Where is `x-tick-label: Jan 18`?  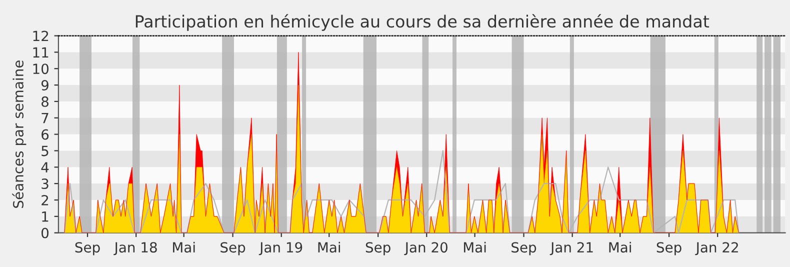
x-tick-label: Jan 18 is located at coordinates (135, 249).